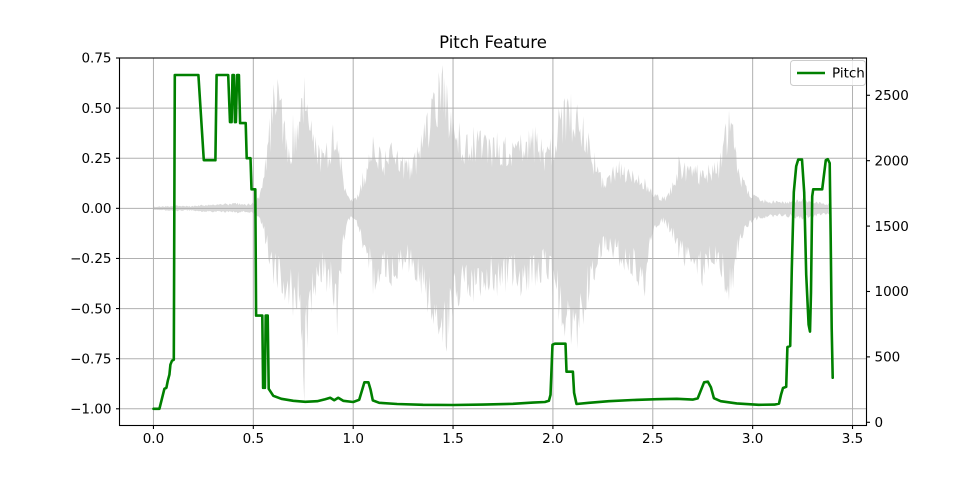  I want to click on legend-pitch-label: Pitch, so click(848, 74).